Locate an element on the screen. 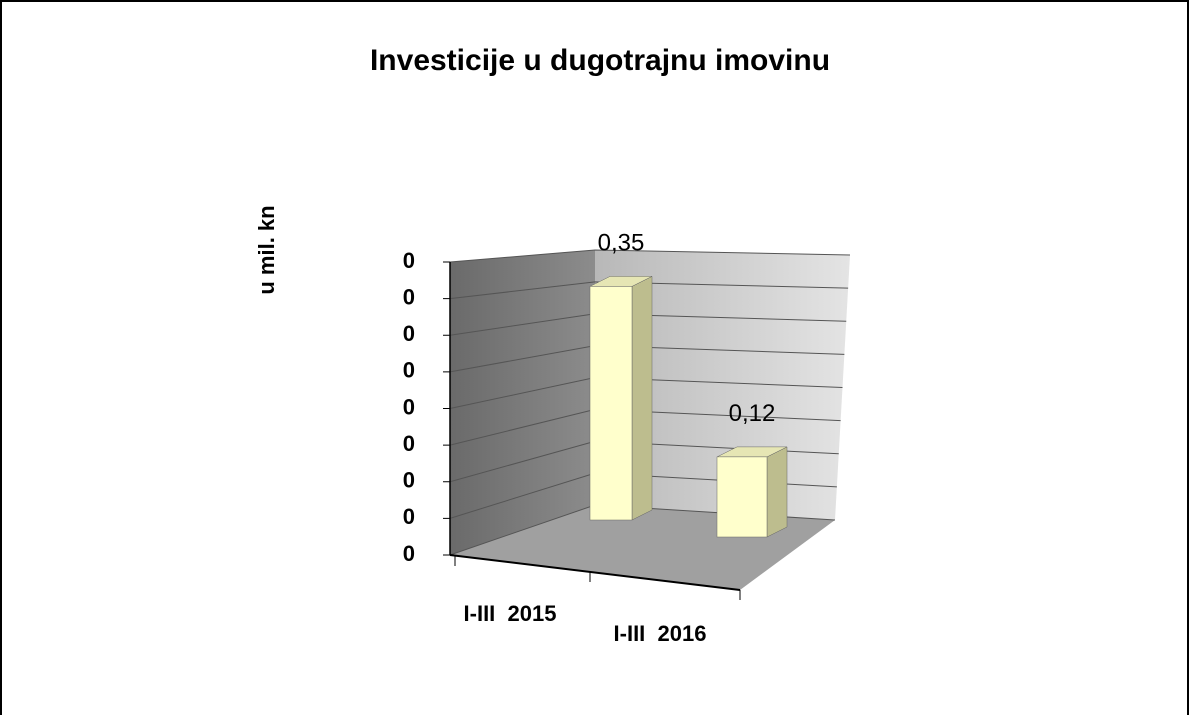  x-tick-label: I-III 2015 is located at coordinates (510, 613).